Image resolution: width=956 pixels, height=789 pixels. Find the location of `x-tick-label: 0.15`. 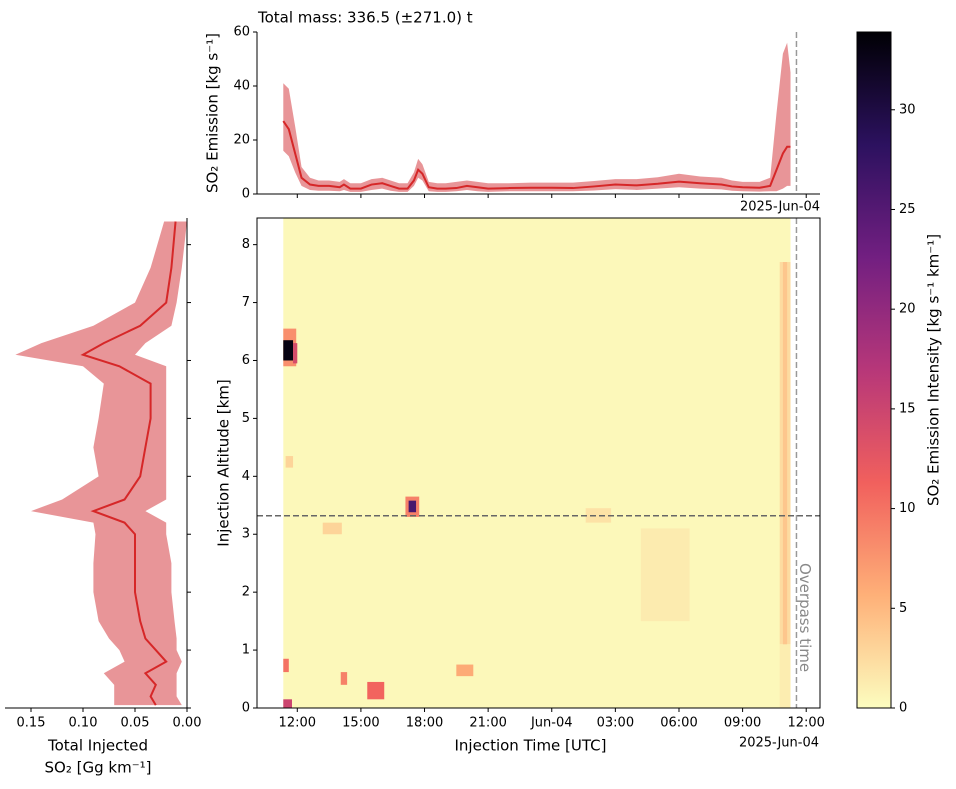

x-tick-label: 0.15 is located at coordinates (31, 723).